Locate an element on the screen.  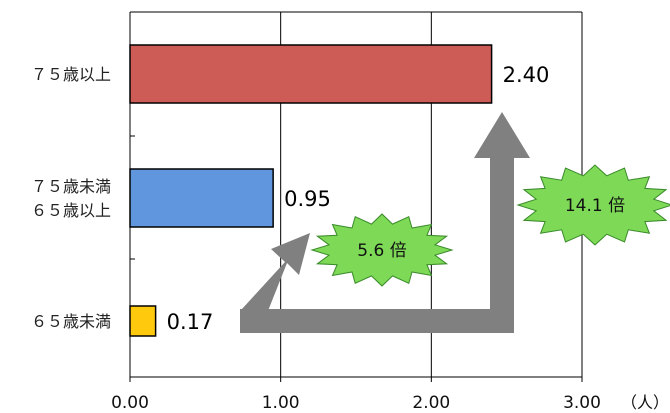
category-label-2-0: ６５歳未満 is located at coordinates (71, 321).